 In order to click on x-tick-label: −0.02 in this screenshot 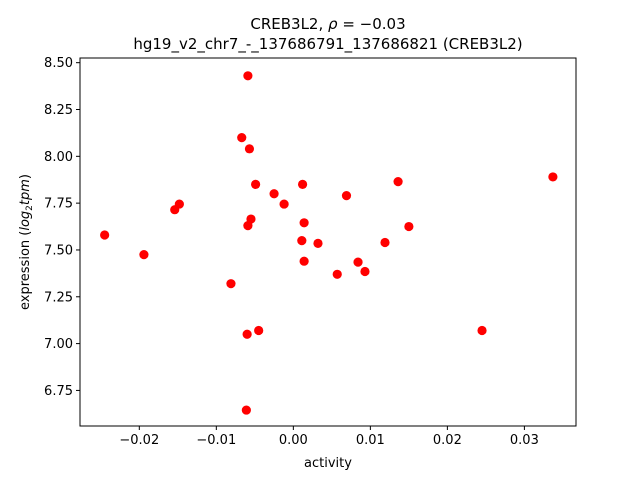, I will do `click(139, 440)`.